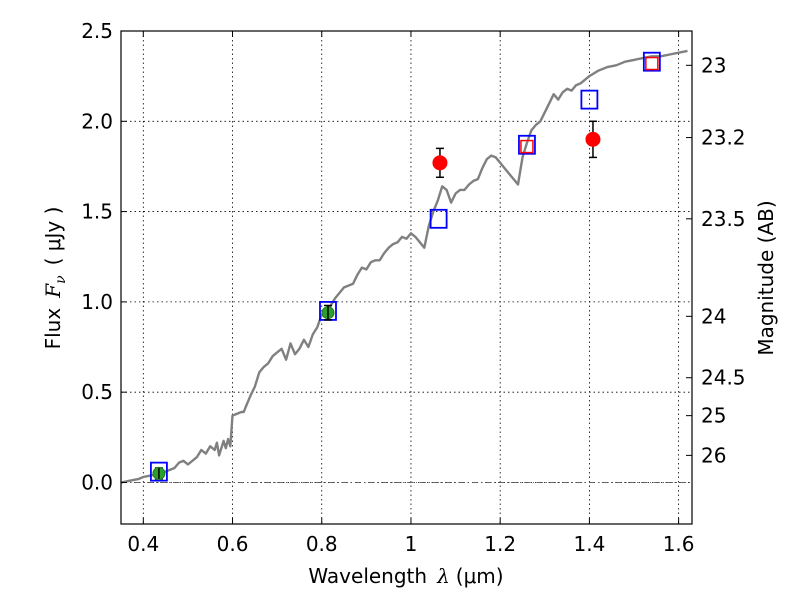  Describe the element at coordinates (97, 121) in the screenshot. I see `y-tick-label: 2.0` at that location.